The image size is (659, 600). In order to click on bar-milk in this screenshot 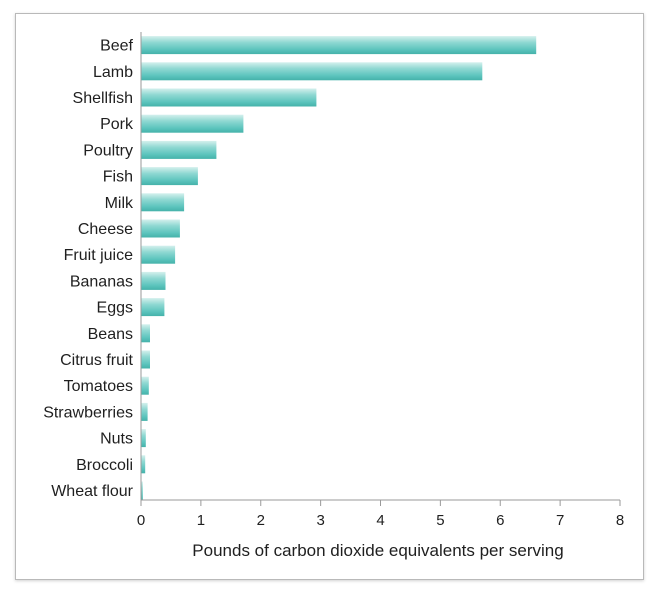, I will do `click(163, 202)`.